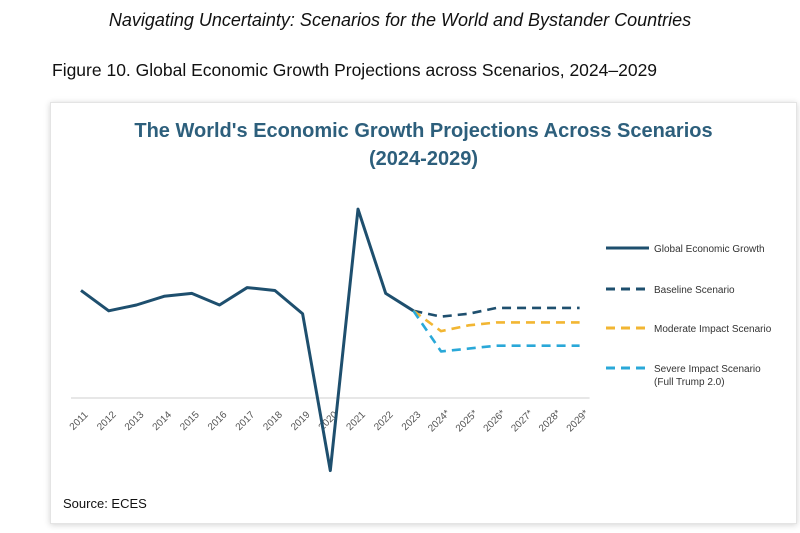  I want to click on x-tick-label: 2023, so click(412, 421).